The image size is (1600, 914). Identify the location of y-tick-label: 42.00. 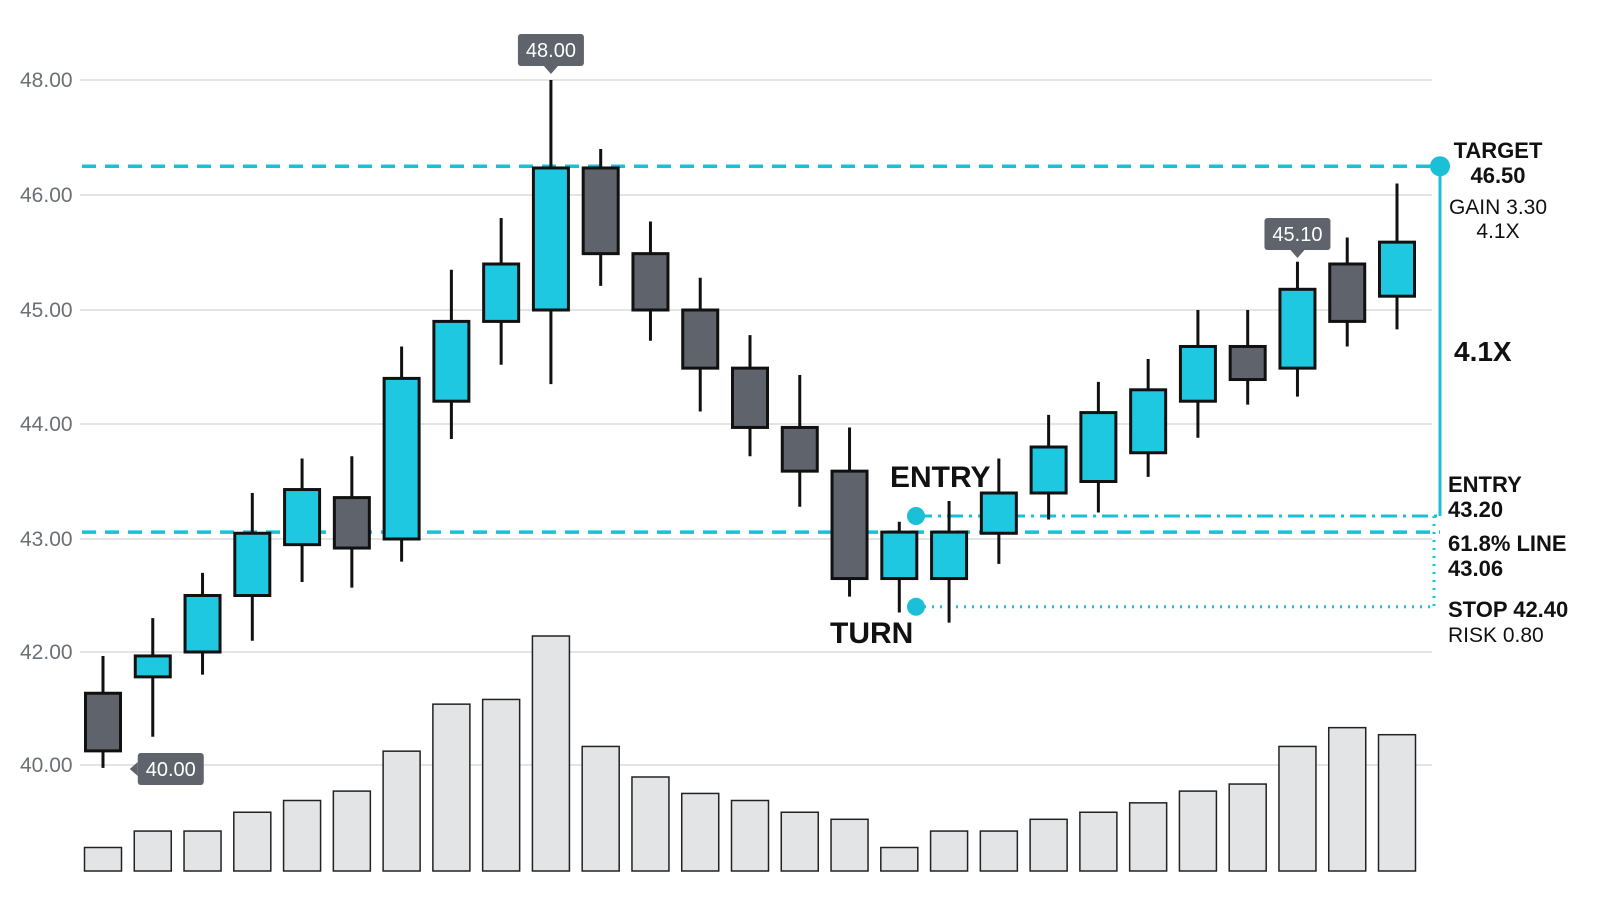
(46, 652).